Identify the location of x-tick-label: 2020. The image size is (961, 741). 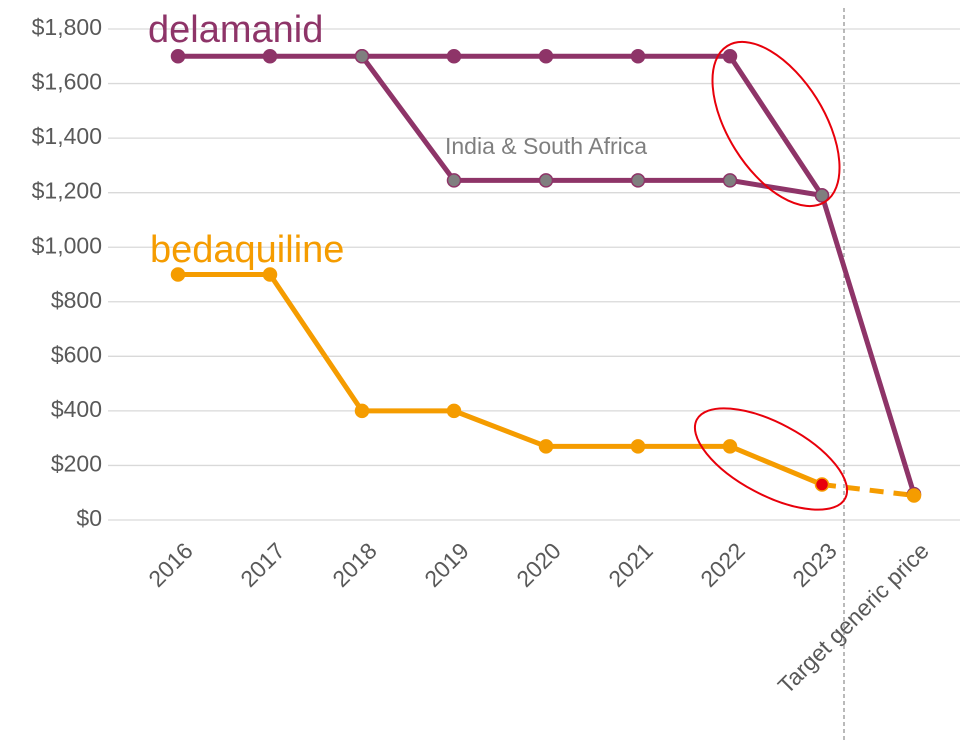
(538, 564).